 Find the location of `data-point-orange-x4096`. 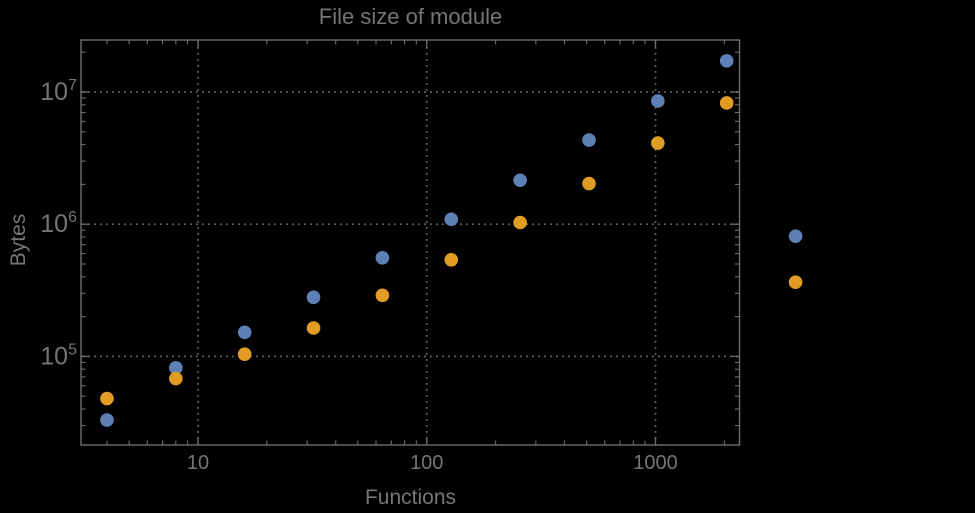

data-point-orange-x4096 is located at coordinates (795, 282).